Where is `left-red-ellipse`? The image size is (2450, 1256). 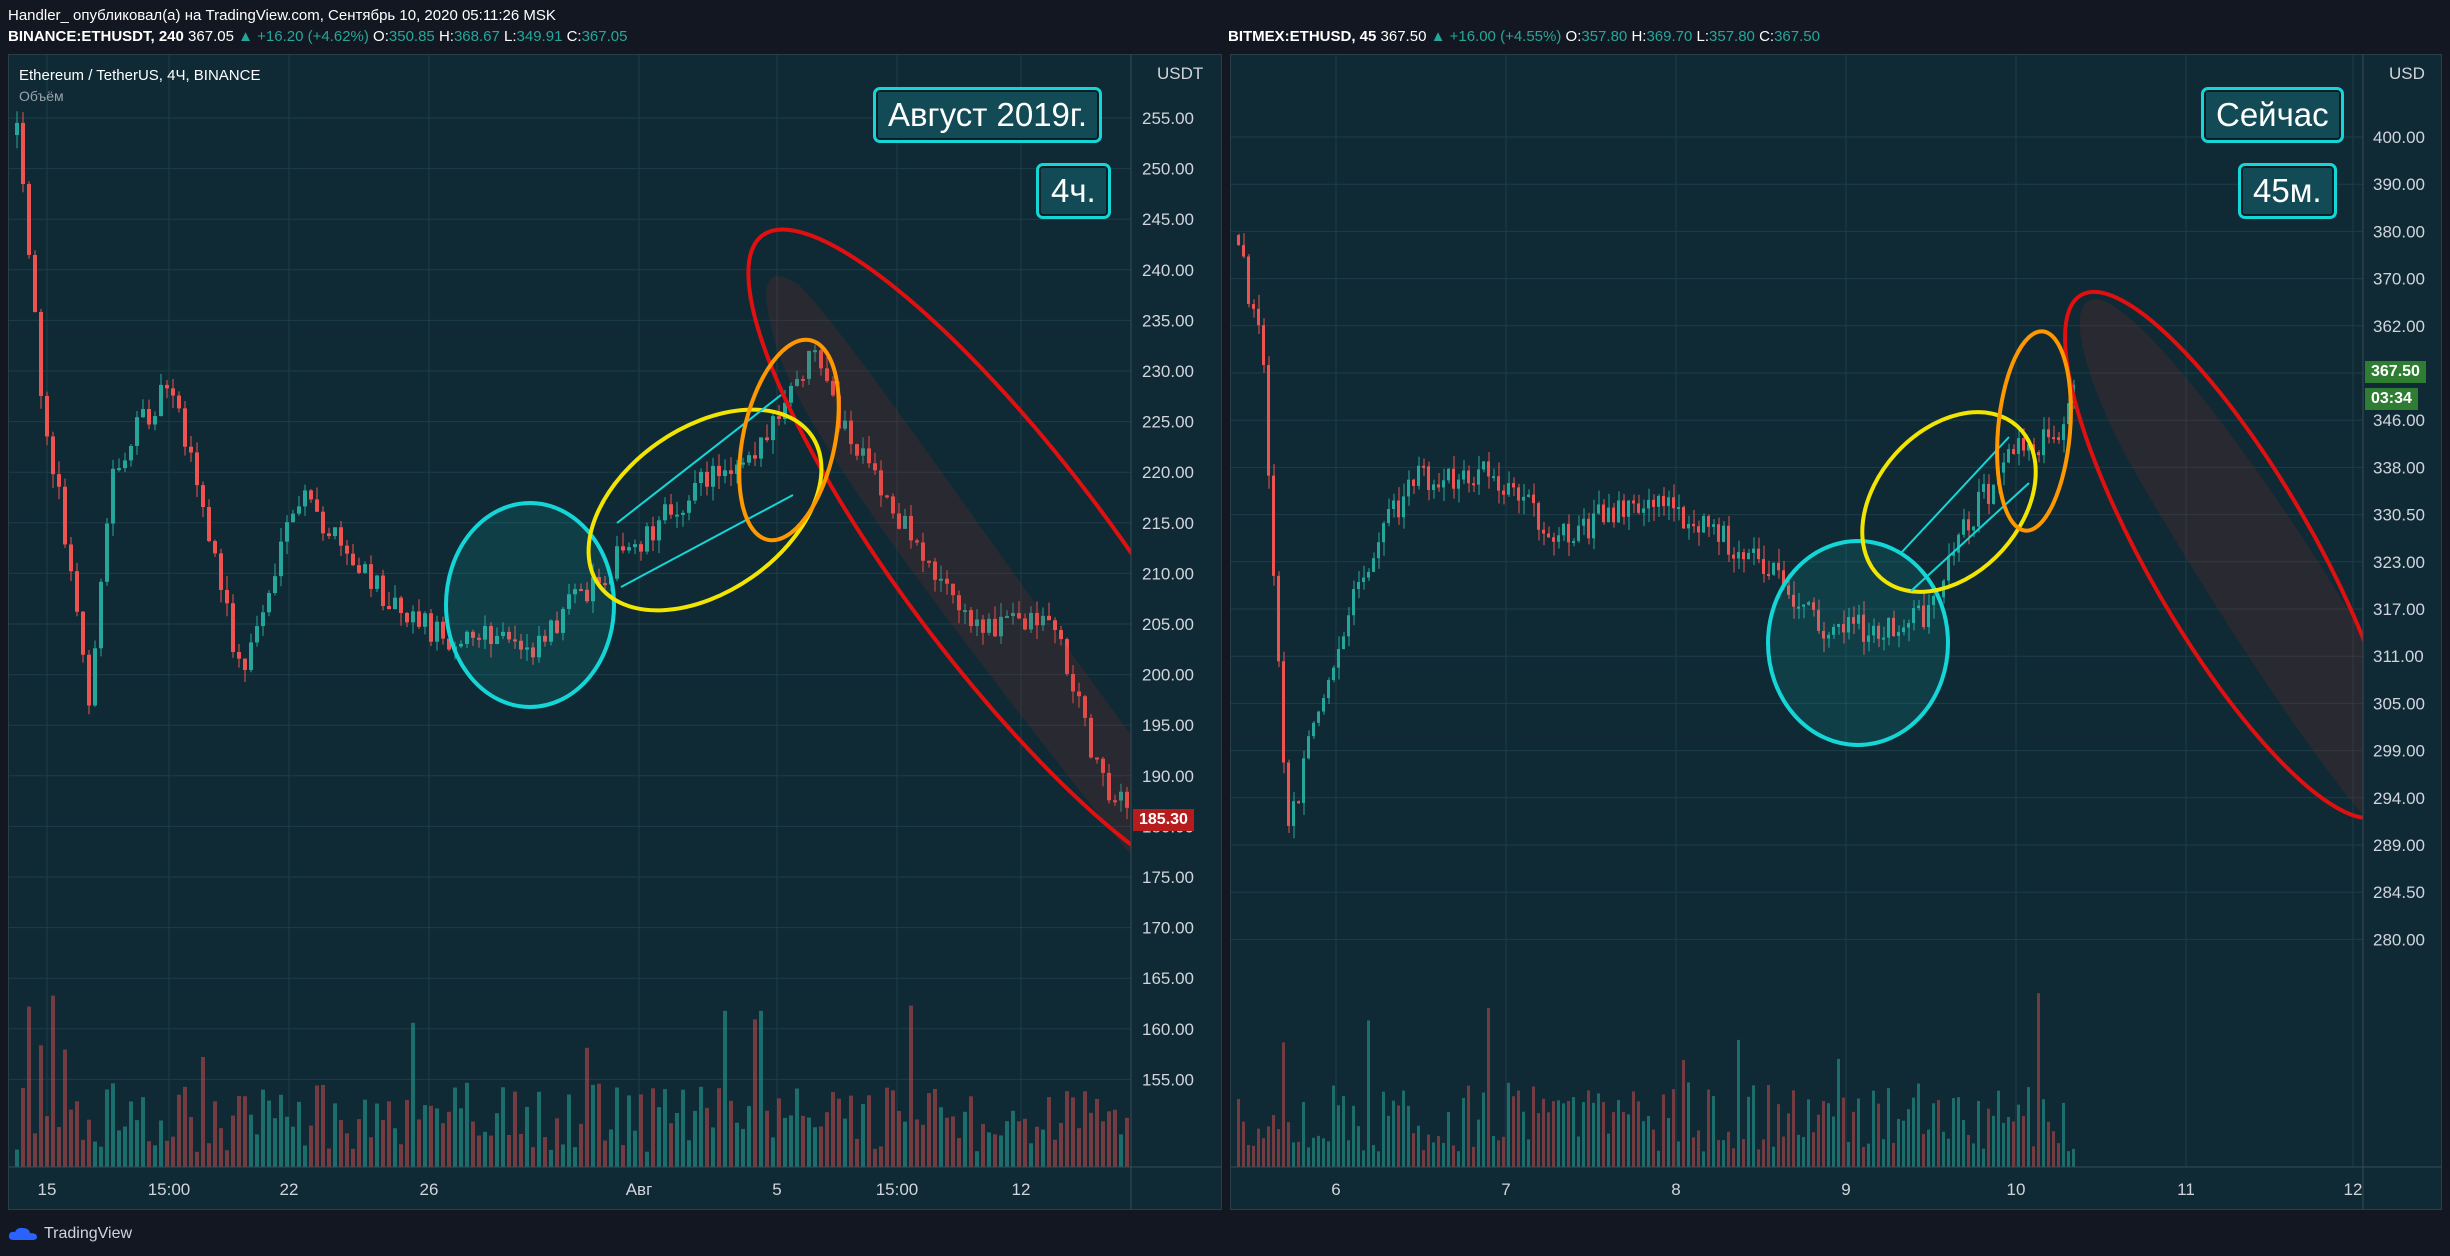 left-red-ellipse is located at coordinates (950, 562).